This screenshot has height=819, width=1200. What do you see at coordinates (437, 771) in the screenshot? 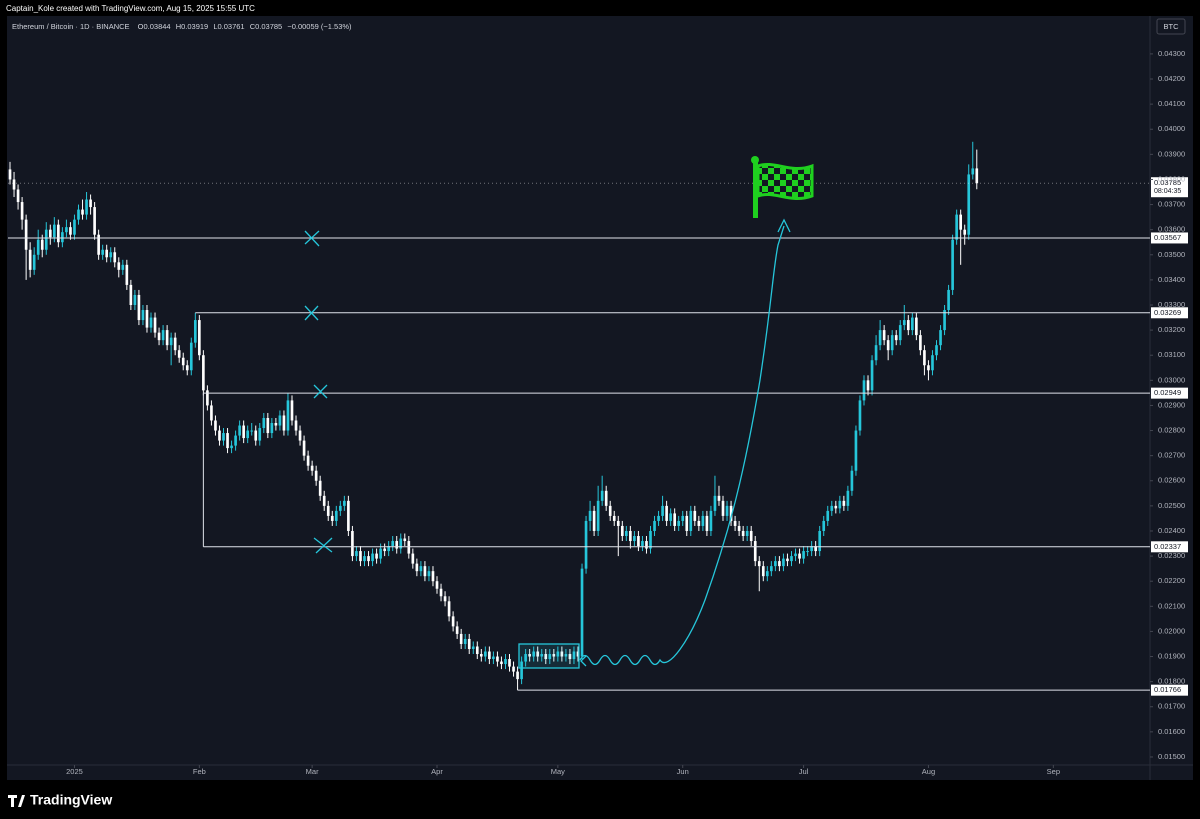
I see `x-tick-label: Apr` at bounding box center [437, 771].